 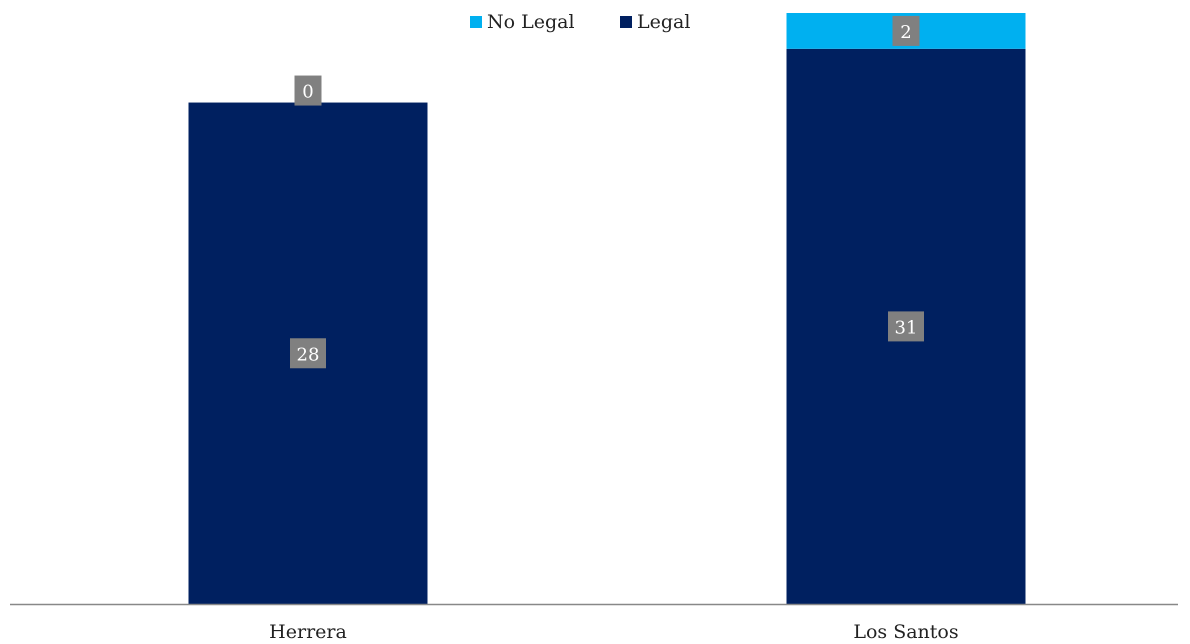 I want to click on data-label-legal-herrera-box, so click(x=308, y=353).